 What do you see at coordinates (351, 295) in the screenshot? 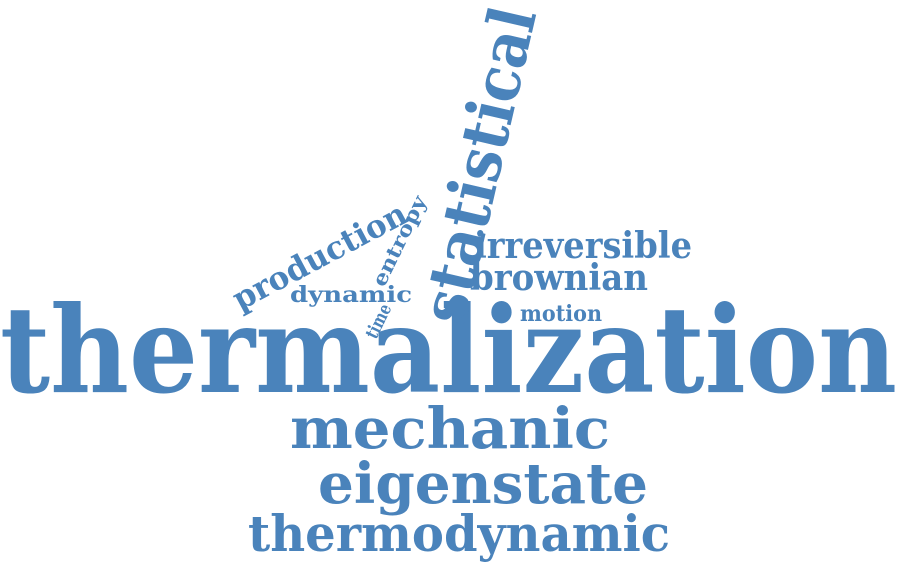
I see `word-dynamic: dynamic` at bounding box center [351, 295].